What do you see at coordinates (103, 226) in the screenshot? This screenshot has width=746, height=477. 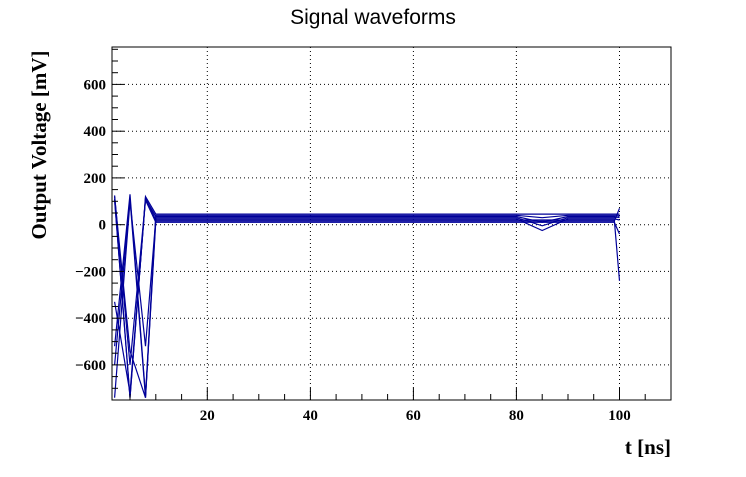 I see `y-tick-label: 0` at bounding box center [103, 226].